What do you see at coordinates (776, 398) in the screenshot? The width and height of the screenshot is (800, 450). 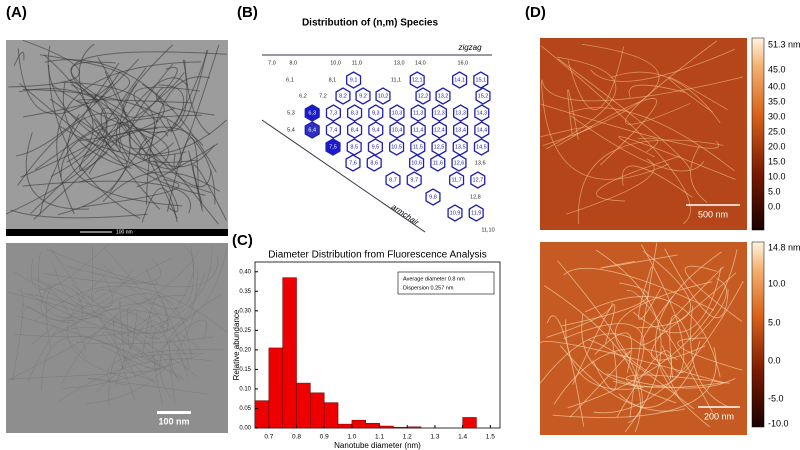 I see `colorbar-label: -5.0` at bounding box center [776, 398].